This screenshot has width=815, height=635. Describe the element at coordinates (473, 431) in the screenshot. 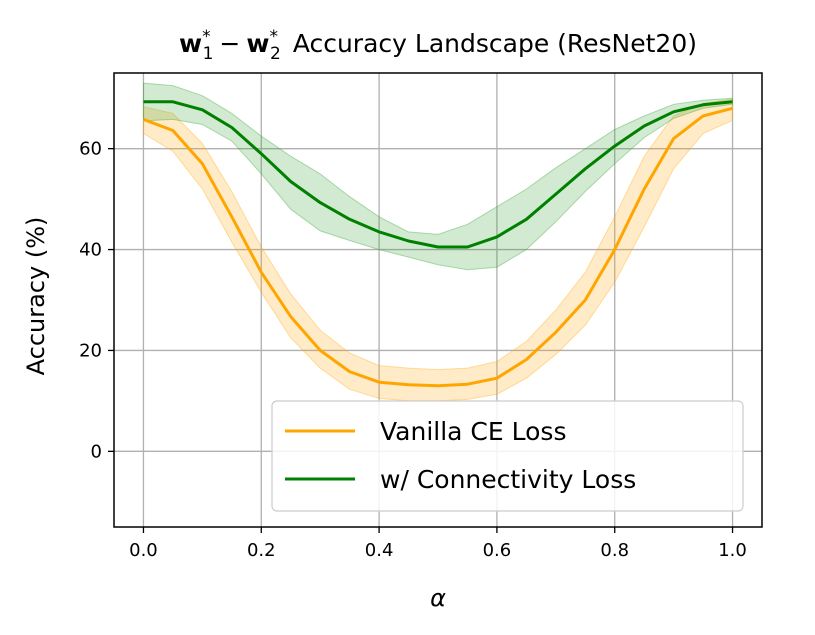

I see `legend-label-vanilla: Vanilla CE Loss` at that location.